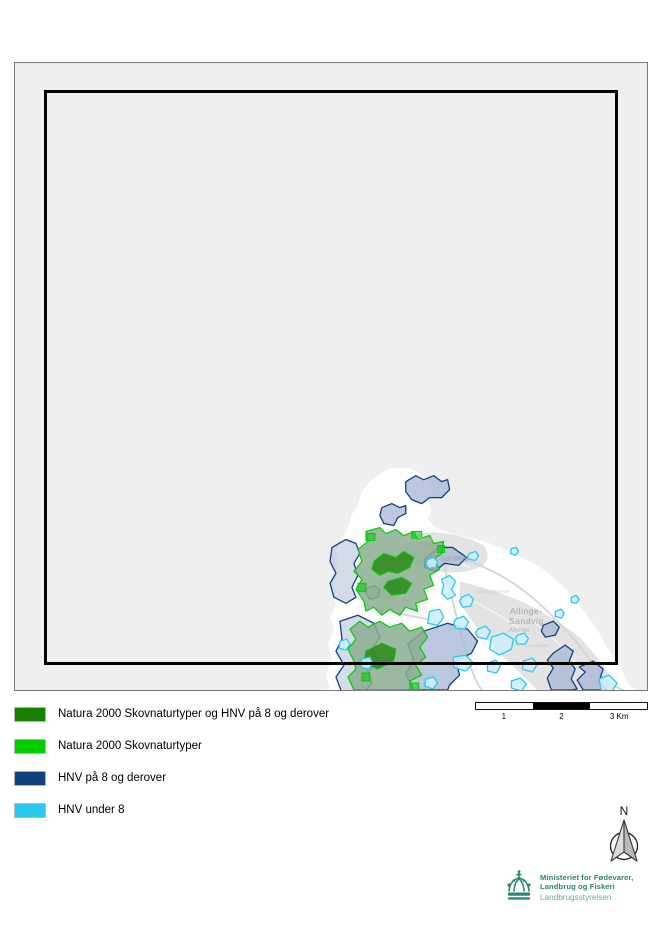 Image resolution: width=660 pixels, height=934 pixels. I want to click on legend-label: HNV under 8, so click(91, 810).